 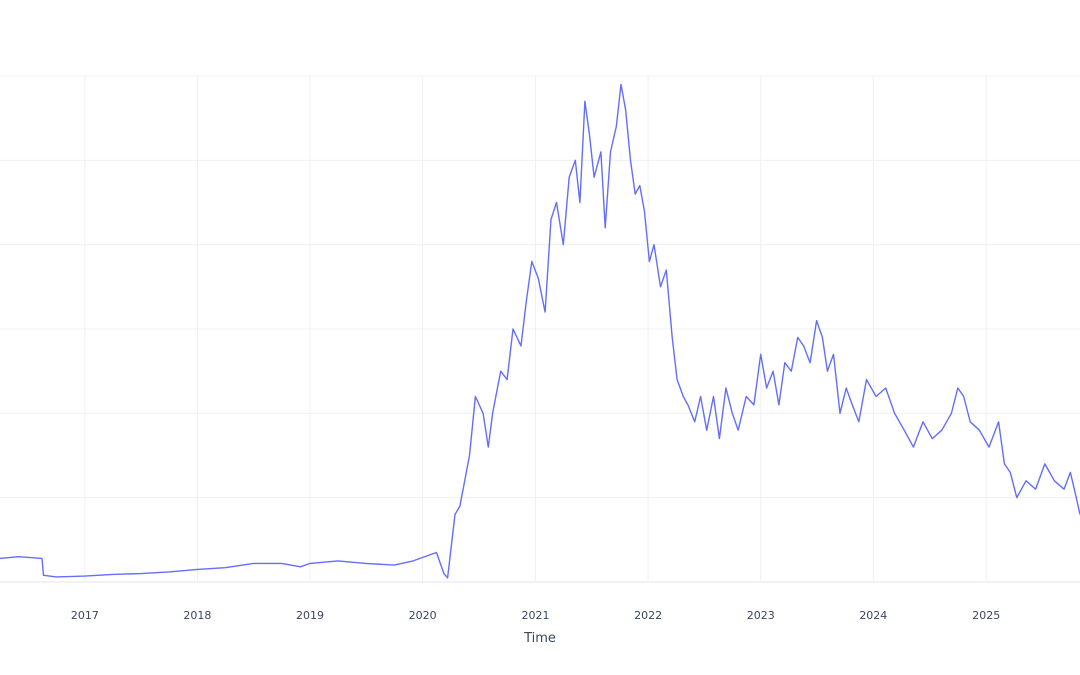 What do you see at coordinates (539, 638) in the screenshot?
I see `x-axis-title: Time` at bounding box center [539, 638].